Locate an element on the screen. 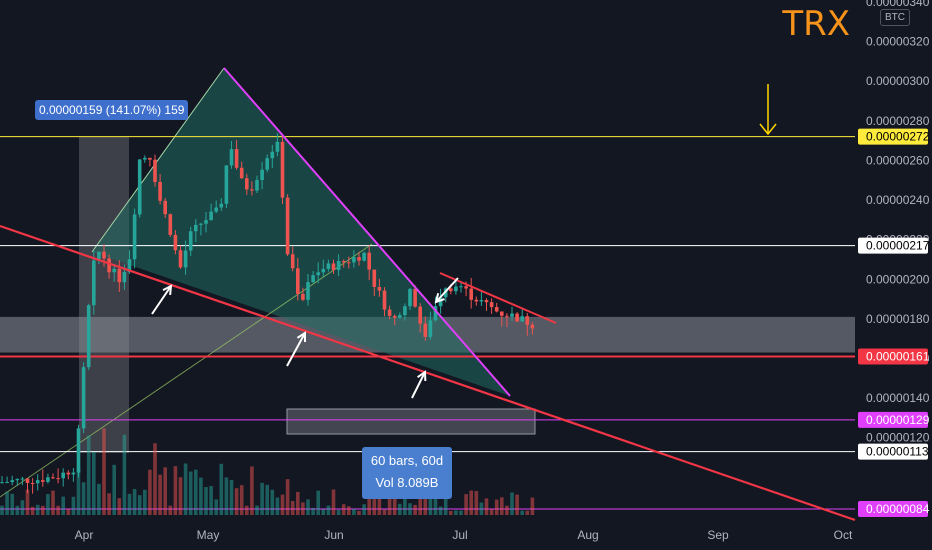 This screenshot has width=932, height=550. time-axis-tick-3: Jul is located at coordinates (459, 535).